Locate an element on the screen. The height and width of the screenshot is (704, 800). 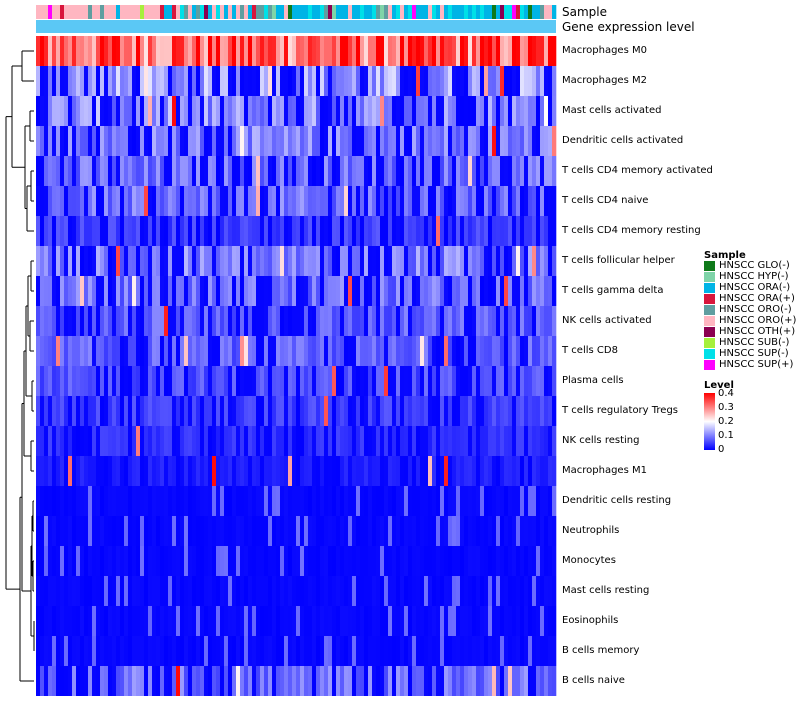
heatmap-row is located at coordinates (296, 291).